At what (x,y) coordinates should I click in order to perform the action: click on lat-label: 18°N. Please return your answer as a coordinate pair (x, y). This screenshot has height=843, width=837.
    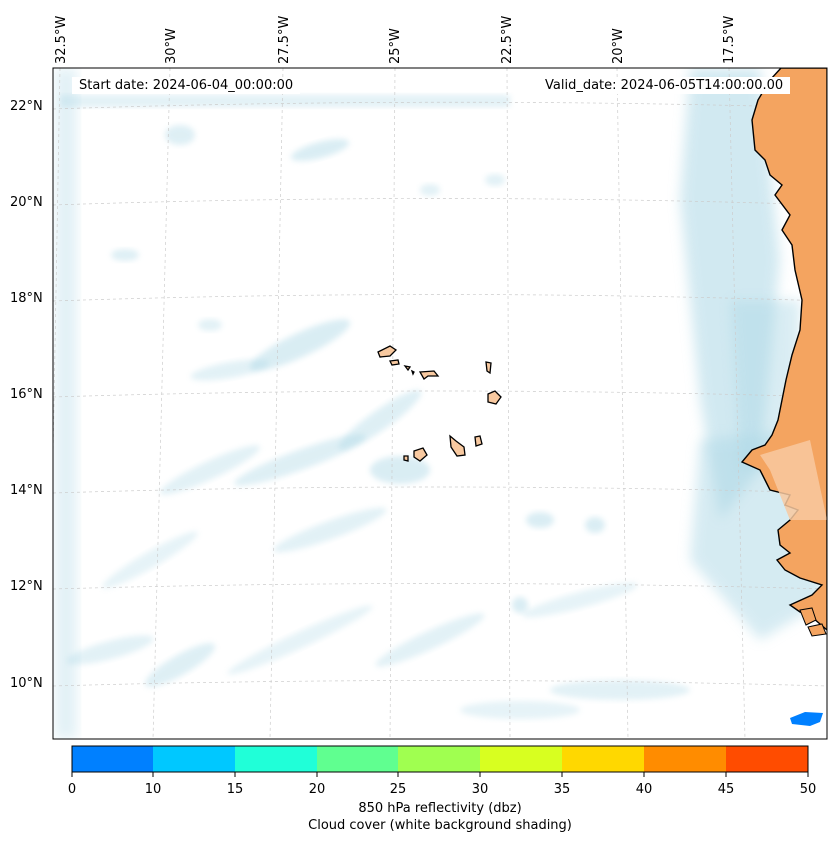
    Looking at the image, I should click on (26, 298).